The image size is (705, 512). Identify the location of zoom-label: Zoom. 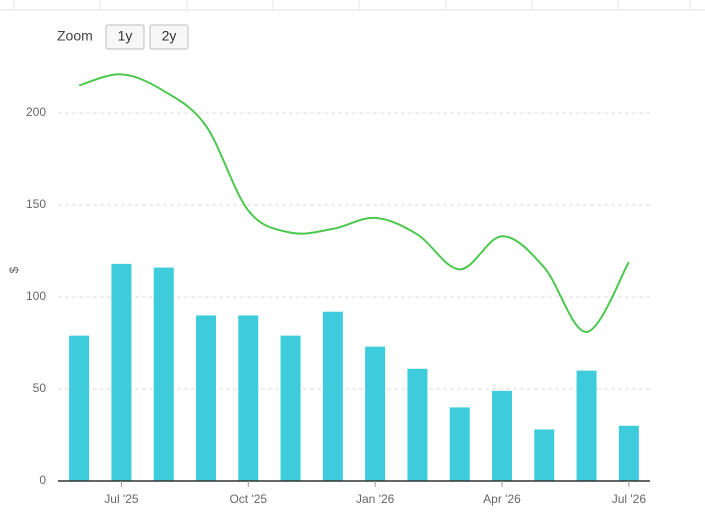
(75, 36).